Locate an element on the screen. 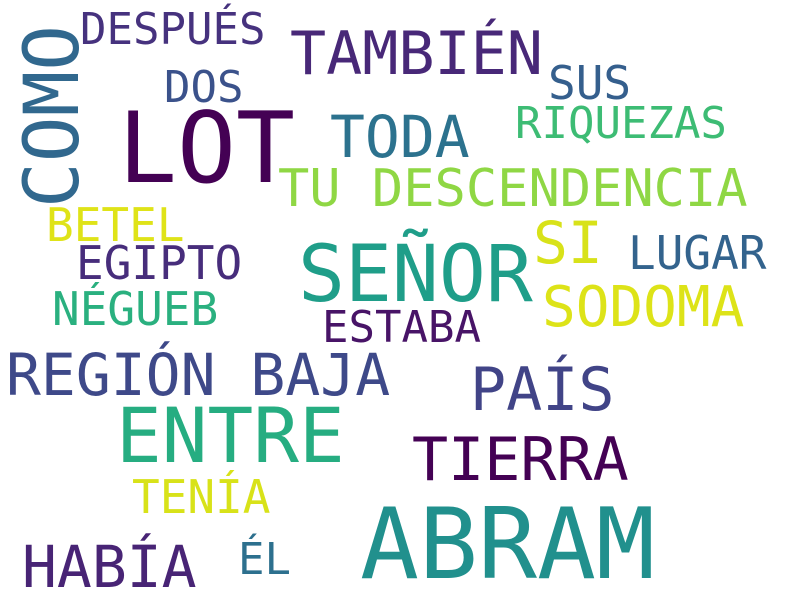  word-toda: TODA is located at coordinates (400, 137).